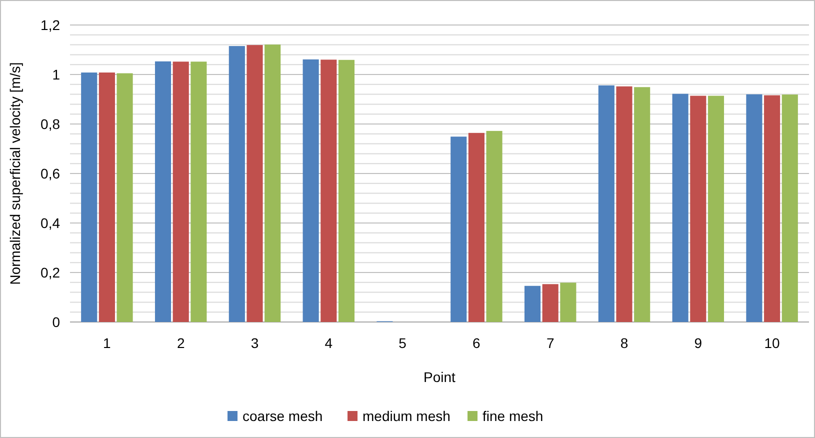 This screenshot has height=438, width=815. I want to click on legend-label: medium mesh, so click(406, 416).